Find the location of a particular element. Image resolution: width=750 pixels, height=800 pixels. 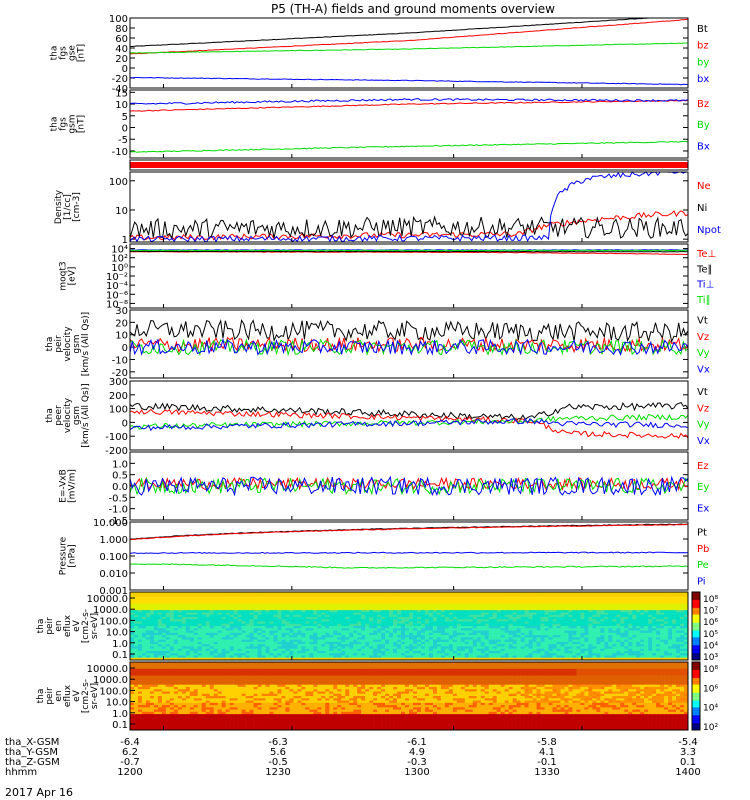

y-axis-label-line: [km/s (All Qs)] is located at coordinates (86, 344).